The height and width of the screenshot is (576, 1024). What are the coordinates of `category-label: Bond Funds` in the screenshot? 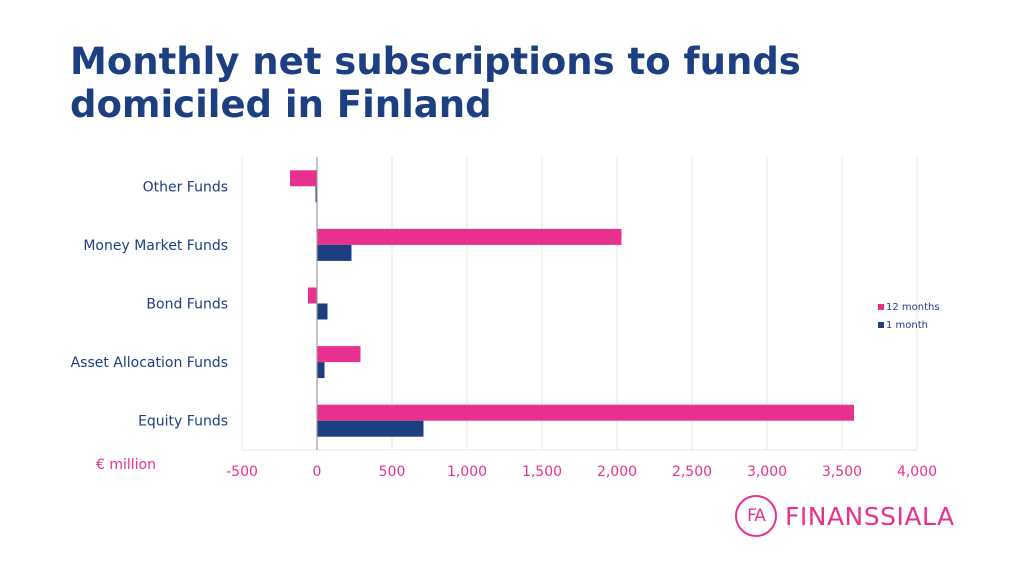 It's located at (187, 305).